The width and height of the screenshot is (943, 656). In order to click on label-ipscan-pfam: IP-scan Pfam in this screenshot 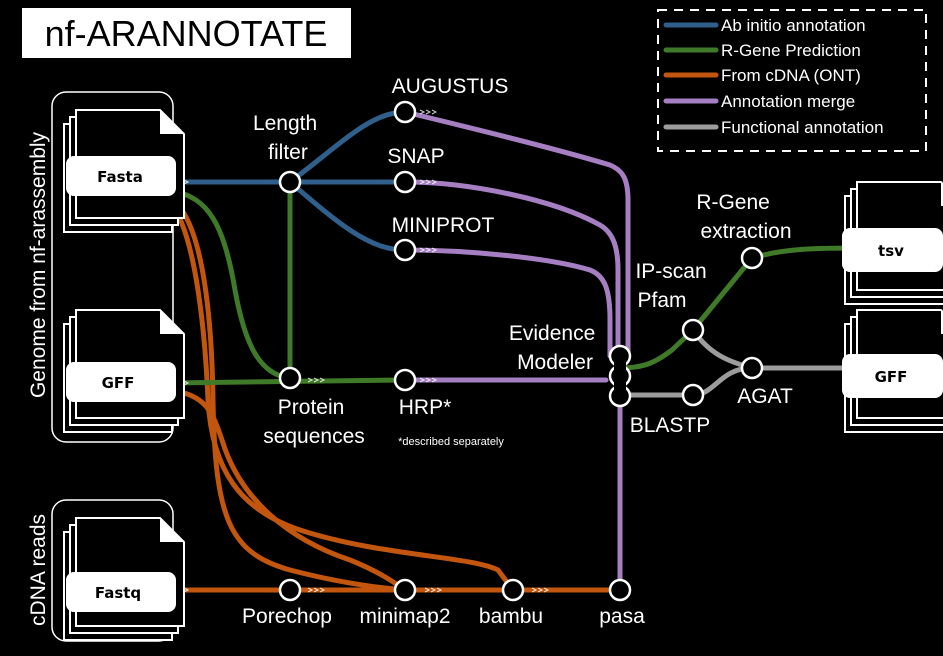, I will do `click(673, 286)`.